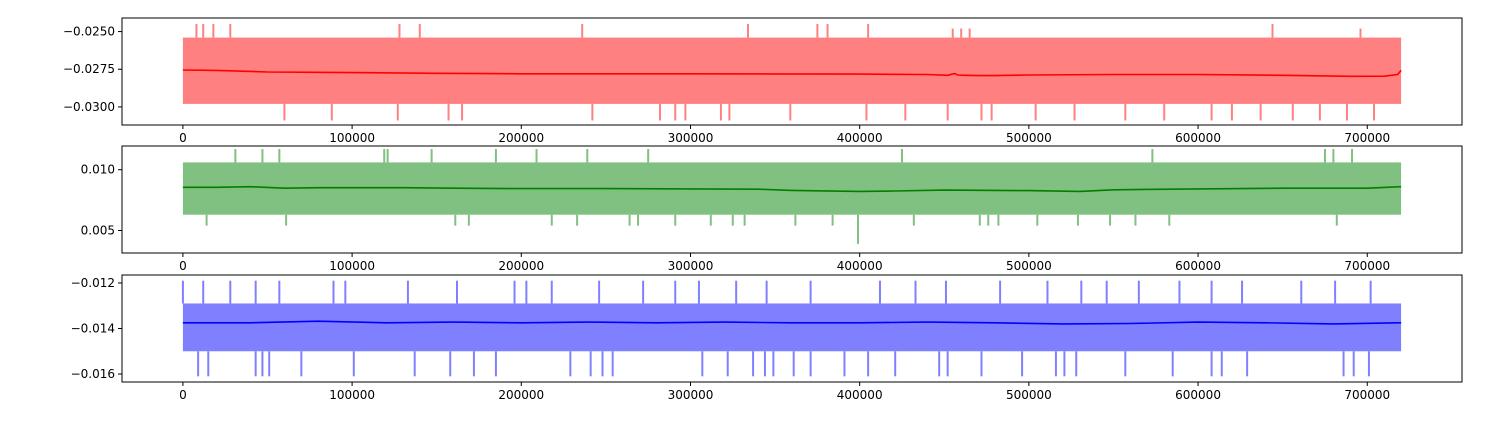 This screenshot has width=1487, height=423. What do you see at coordinates (93, 374) in the screenshot?
I see `y-tick-label: −0.016` at bounding box center [93, 374].